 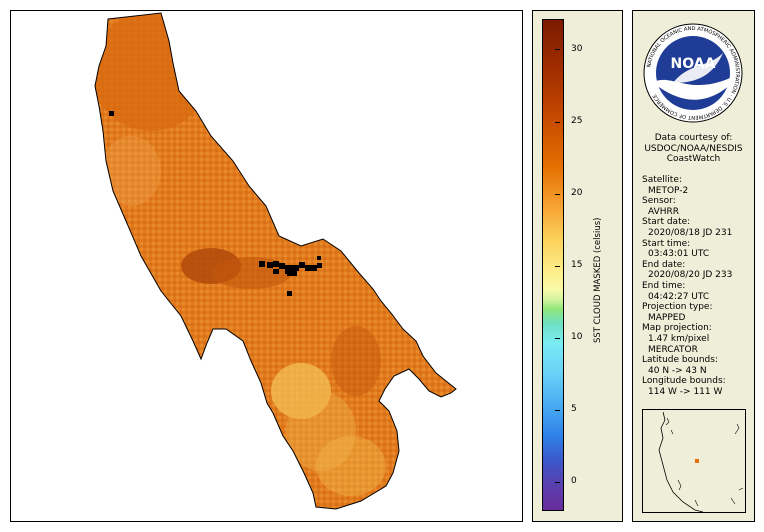 I want to click on satellite-value: METOP-2, so click(x=668, y=190).